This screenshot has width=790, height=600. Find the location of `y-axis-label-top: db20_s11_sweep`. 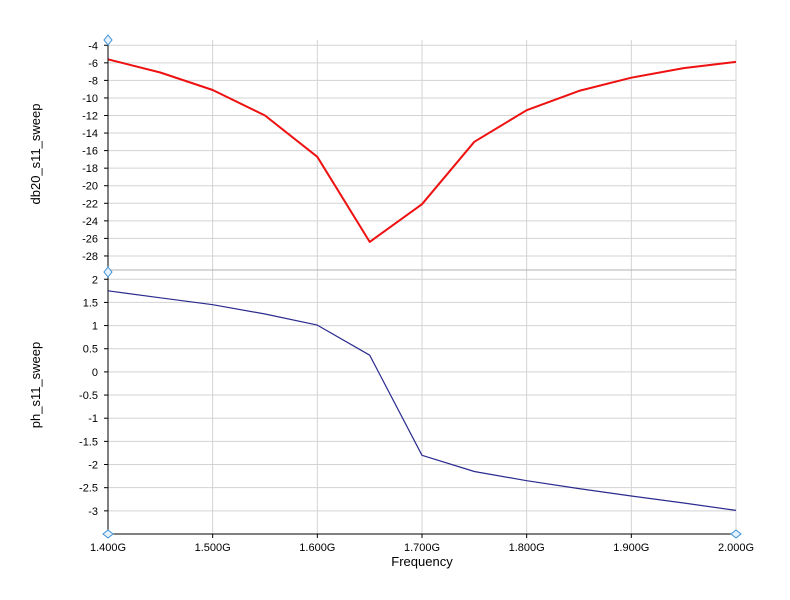

y-axis-label-top: db20_s11_sweep is located at coordinates (35, 154).